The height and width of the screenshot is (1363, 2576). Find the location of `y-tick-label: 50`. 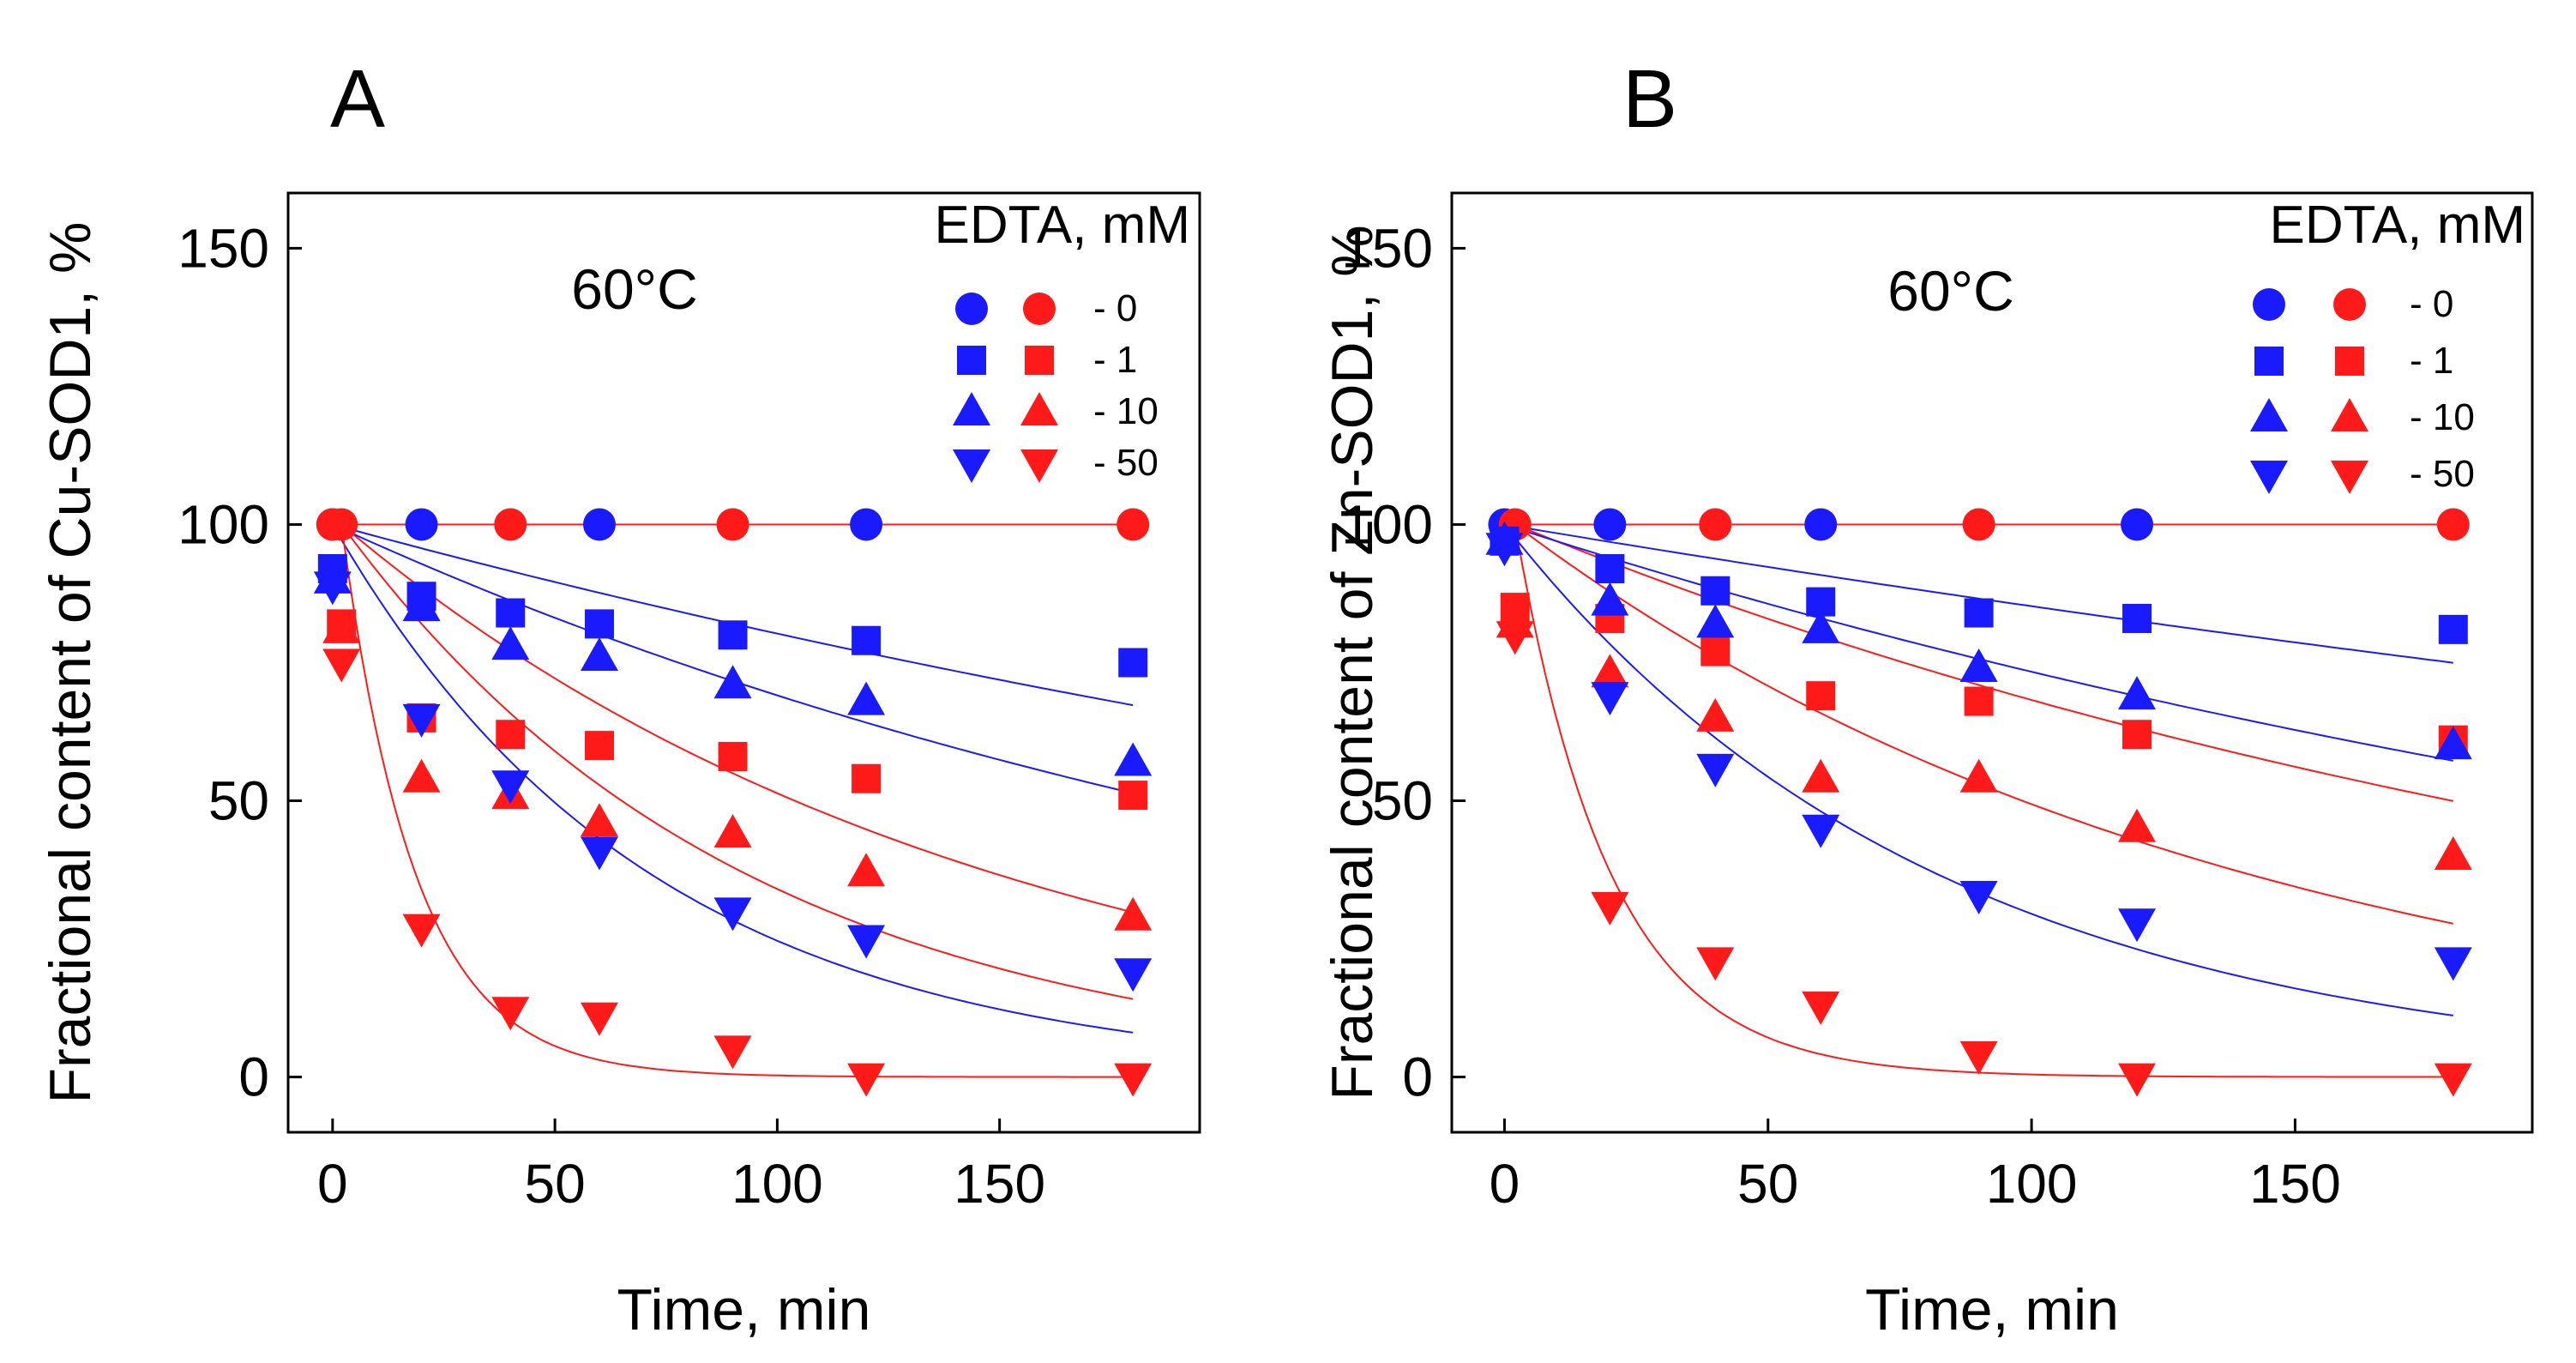

y-tick-label: 50 is located at coordinates (1402, 801).